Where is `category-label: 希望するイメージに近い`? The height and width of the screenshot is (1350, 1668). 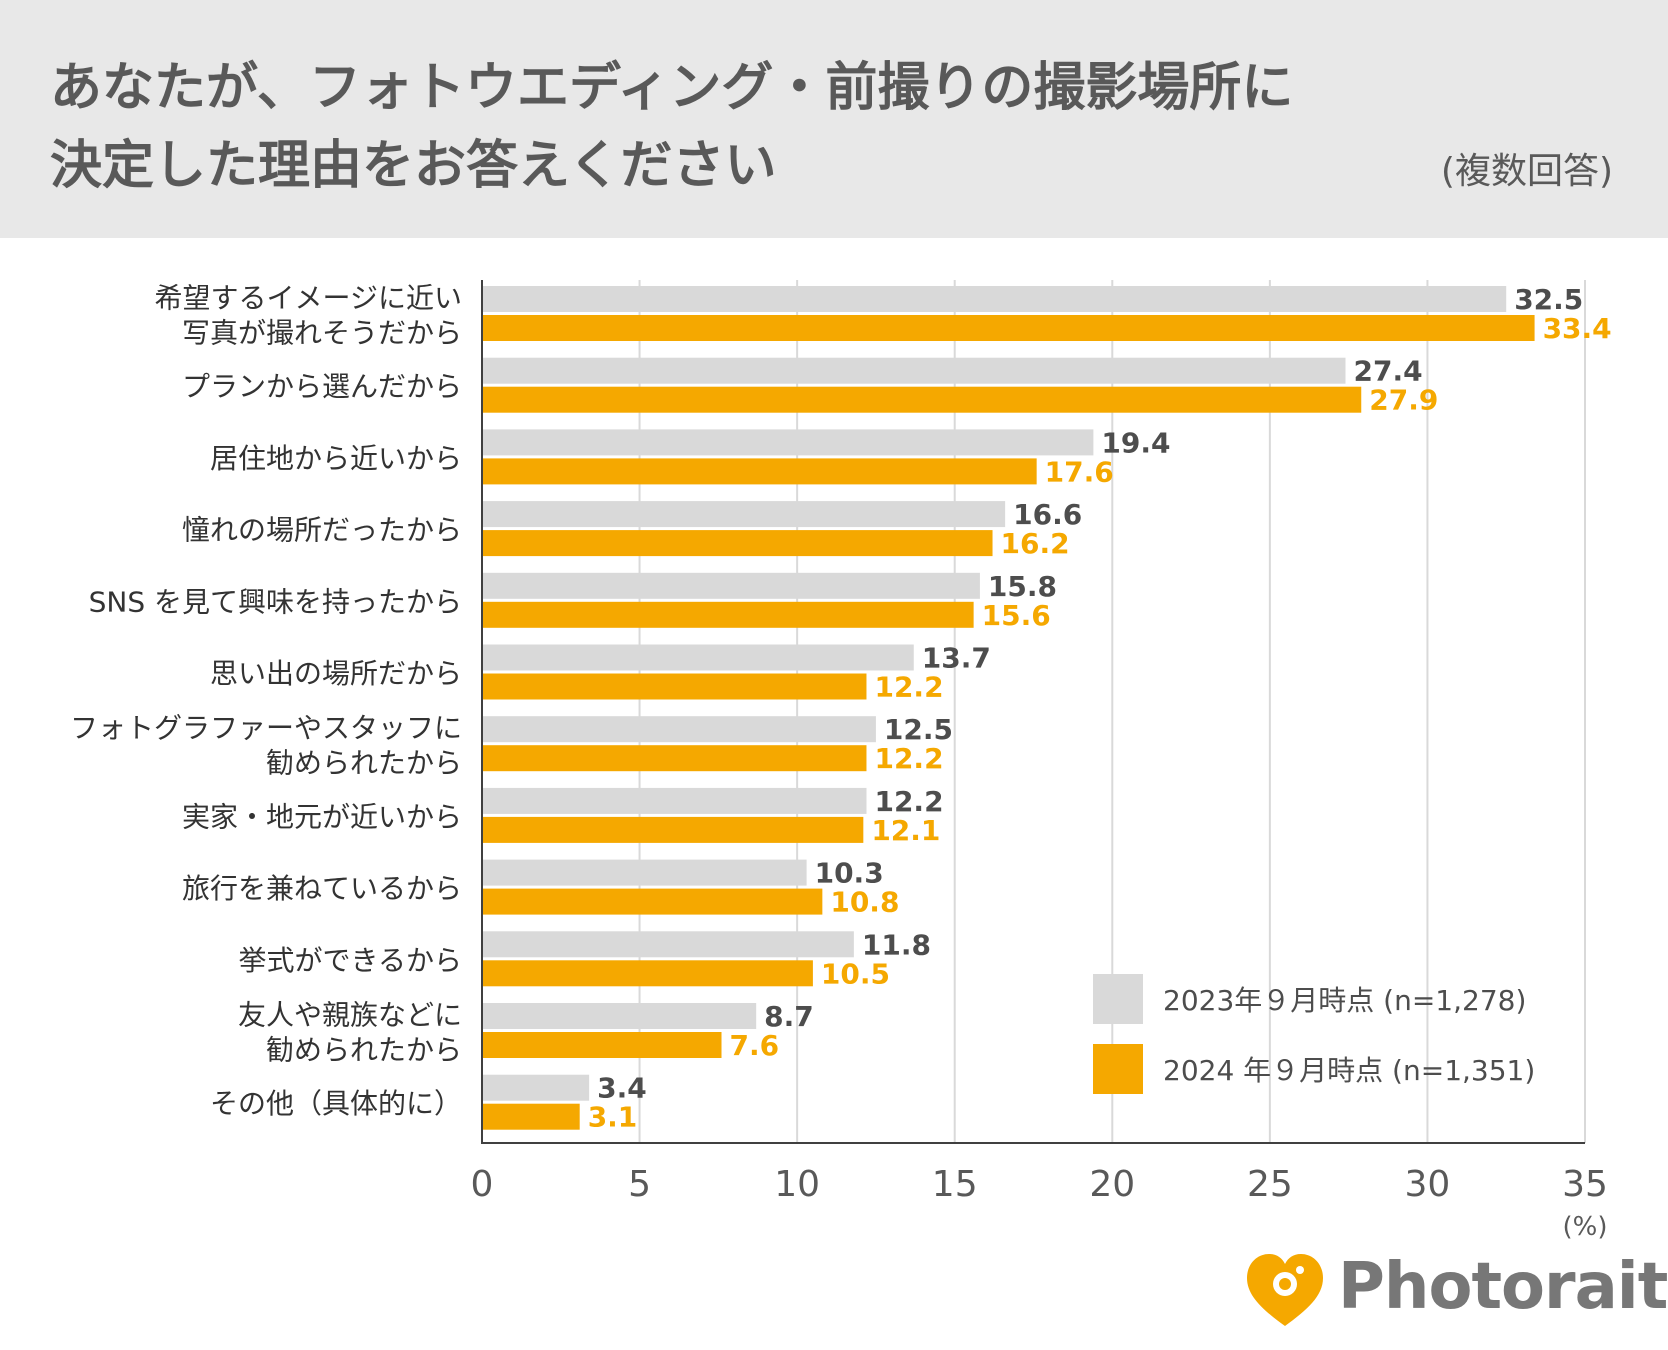
category-label: 希望するイメージに近い is located at coordinates (308, 298).